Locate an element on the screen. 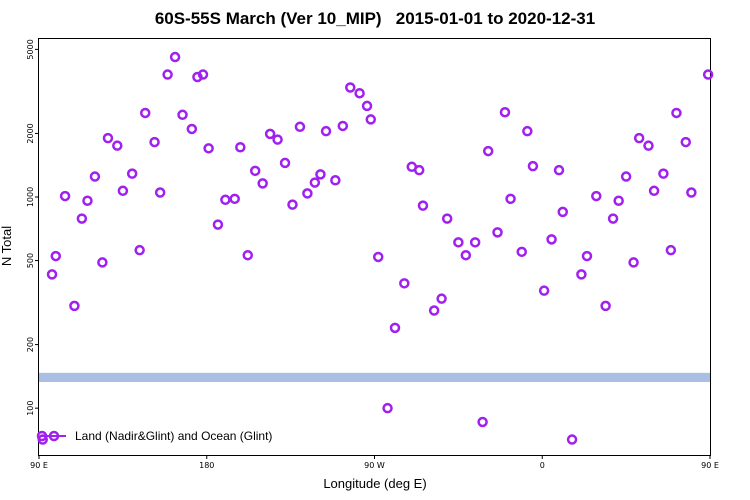 This screenshot has width=750, height=500. land-band is located at coordinates (374, 377).